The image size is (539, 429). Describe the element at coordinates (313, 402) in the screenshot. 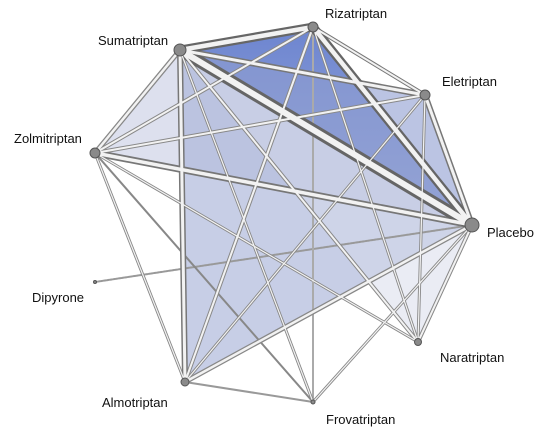

I see `node-frovatriptan` at that location.